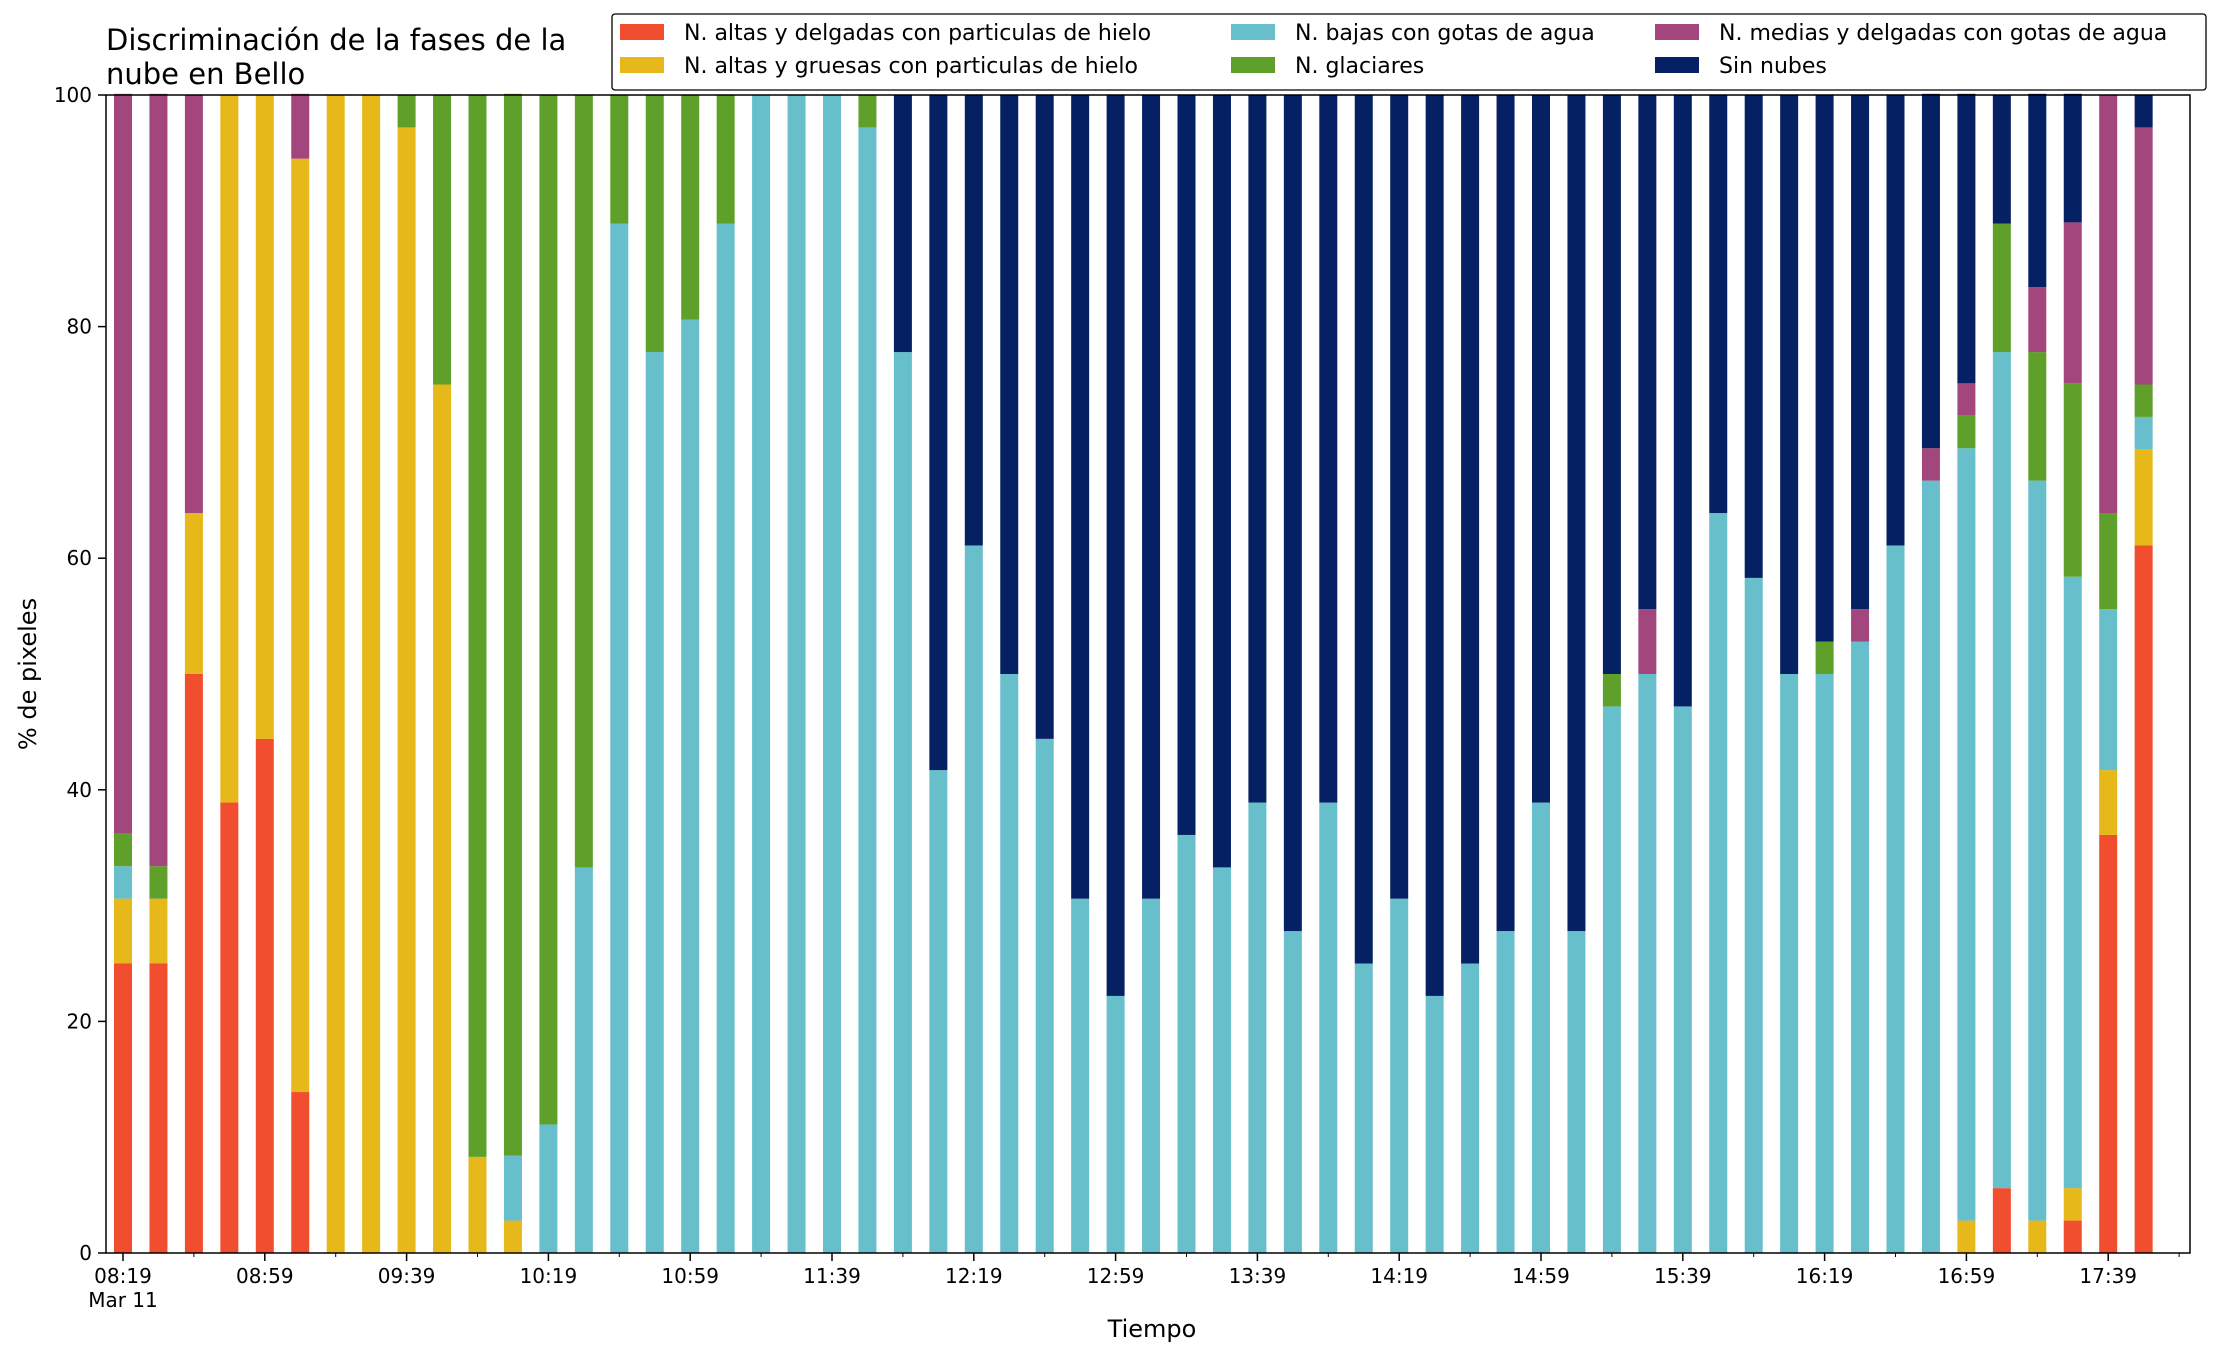 This screenshot has width=2216, height=1355. Describe the element at coordinates (1943, 33) in the screenshot. I see `legend-label-4: N. medias y delgadas con gotas de agua` at that location.